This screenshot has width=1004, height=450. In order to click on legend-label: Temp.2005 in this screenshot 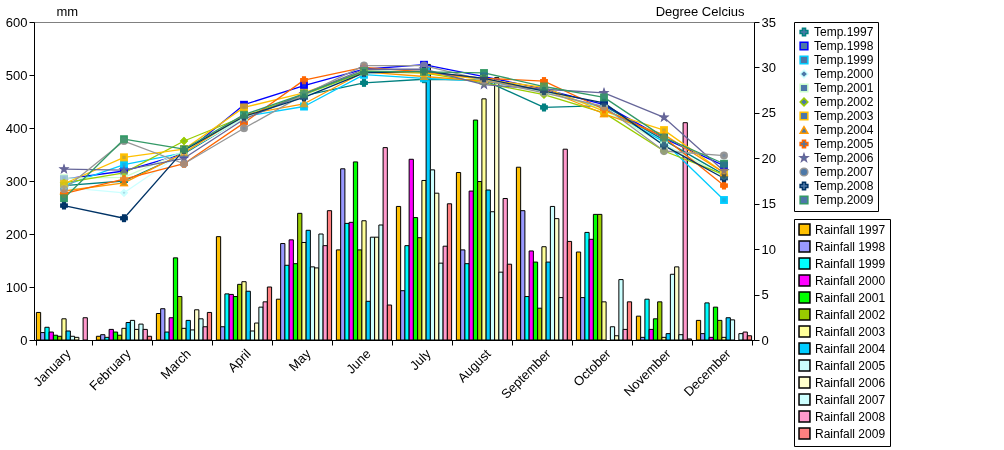, I will do `click(844, 144)`.